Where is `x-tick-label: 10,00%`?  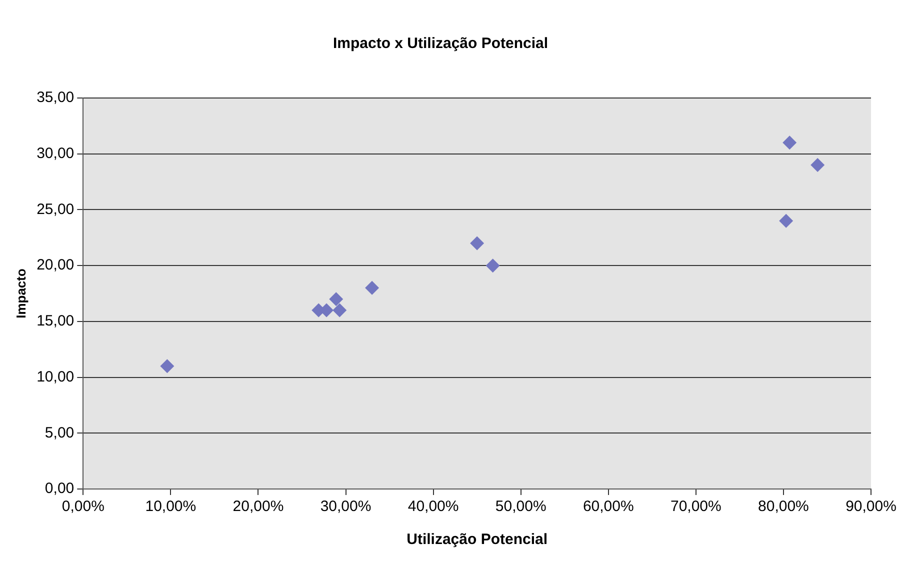
x-tick-label: 10,00% is located at coordinates (170, 507).